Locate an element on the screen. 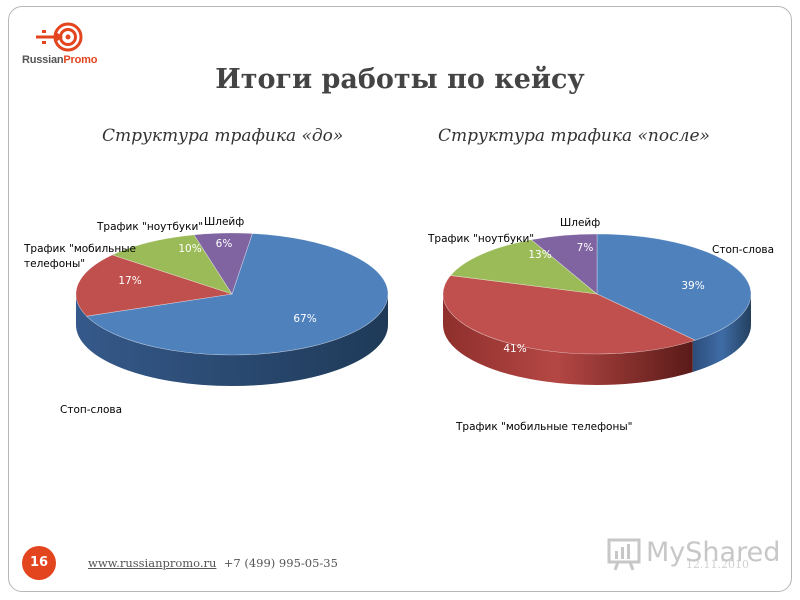 The width and height of the screenshot is (800, 600). myshared-watermark: MyShared is located at coordinates (693, 556).